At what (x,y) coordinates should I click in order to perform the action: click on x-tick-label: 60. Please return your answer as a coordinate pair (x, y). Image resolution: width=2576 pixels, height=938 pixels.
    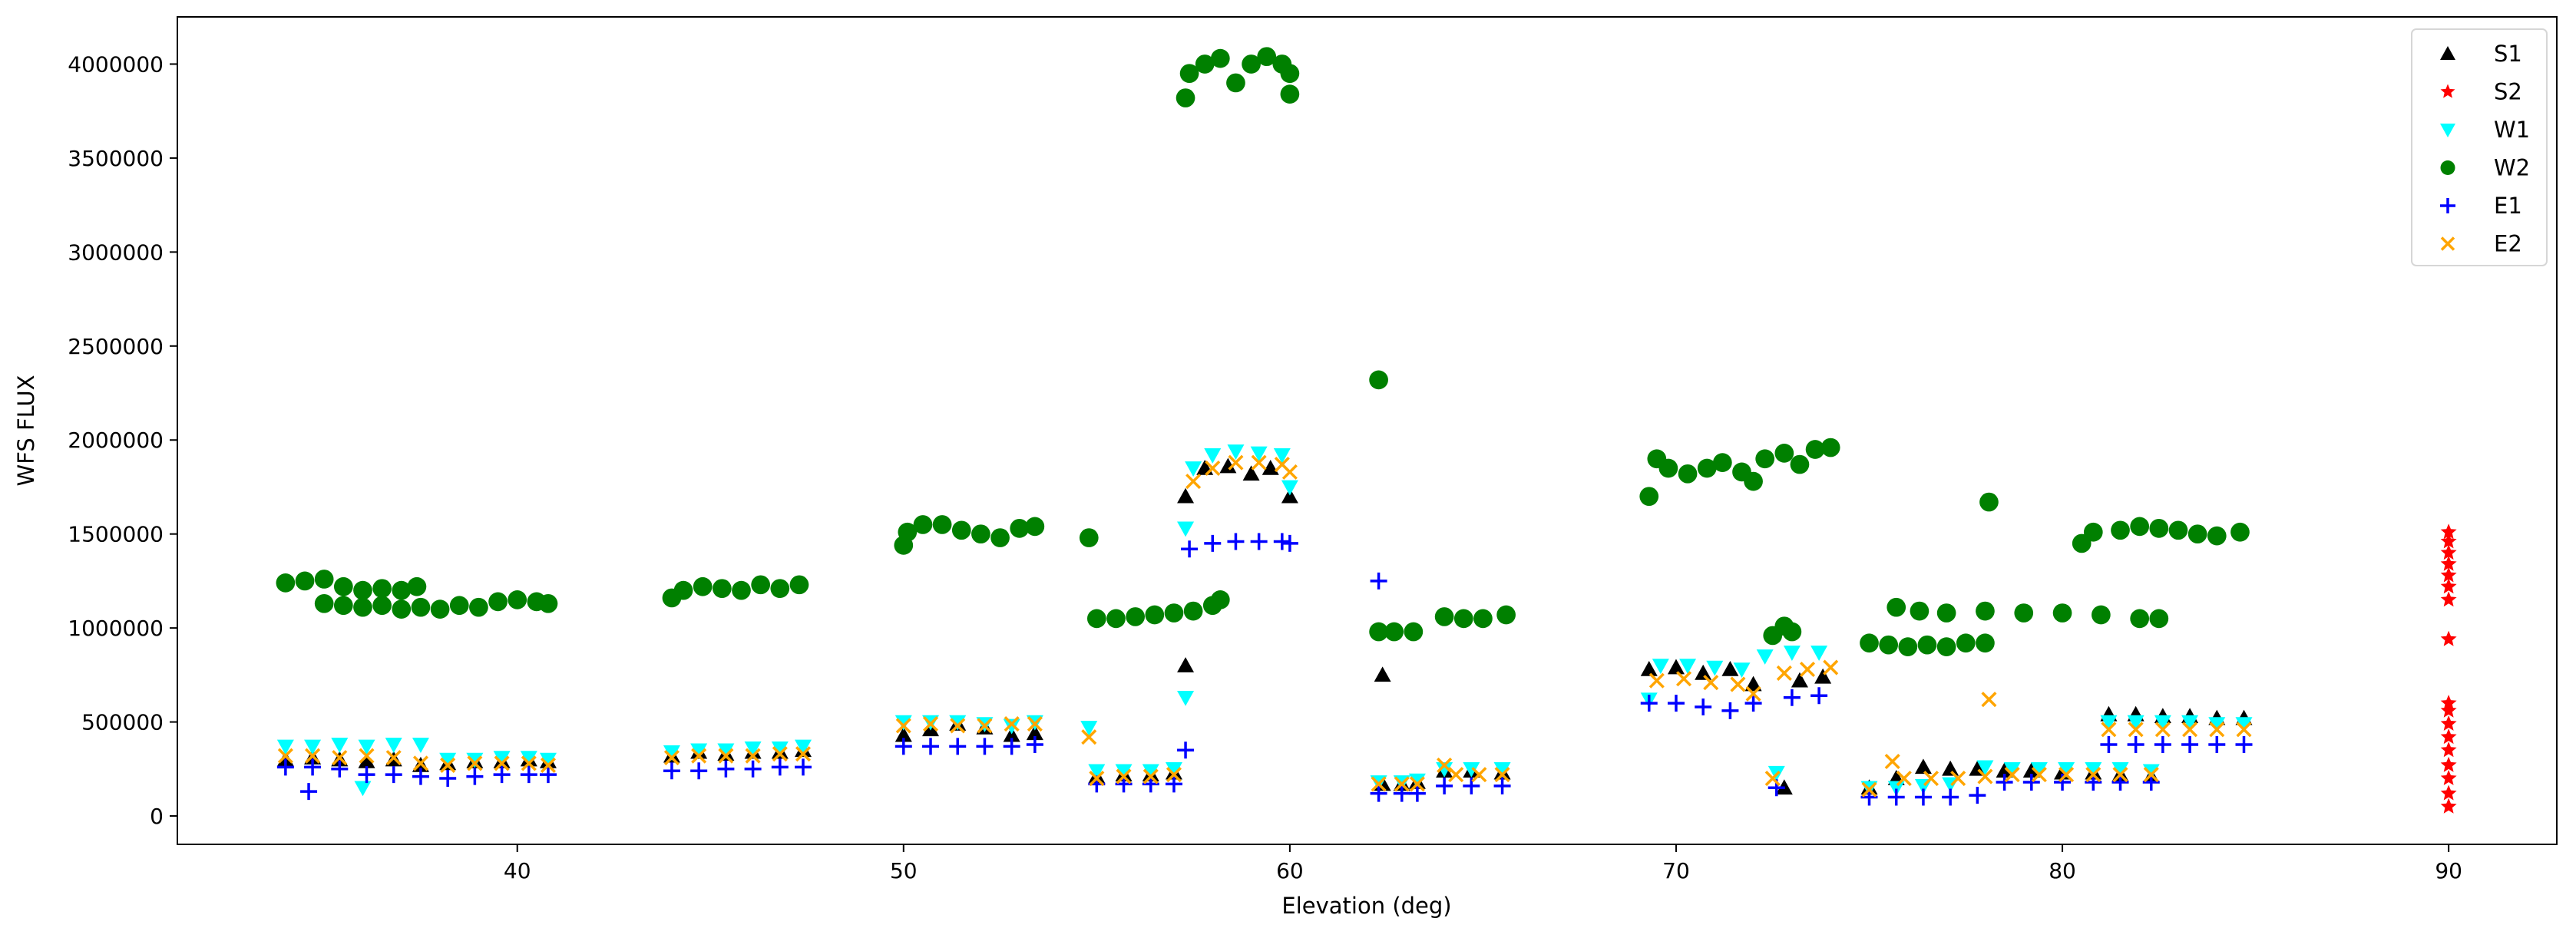
    Looking at the image, I should click on (1290, 871).